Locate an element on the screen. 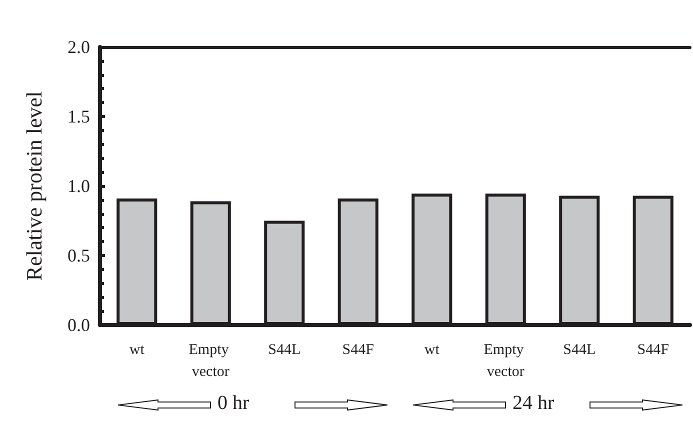  y-tick-label: 0.0 is located at coordinates (79, 325).